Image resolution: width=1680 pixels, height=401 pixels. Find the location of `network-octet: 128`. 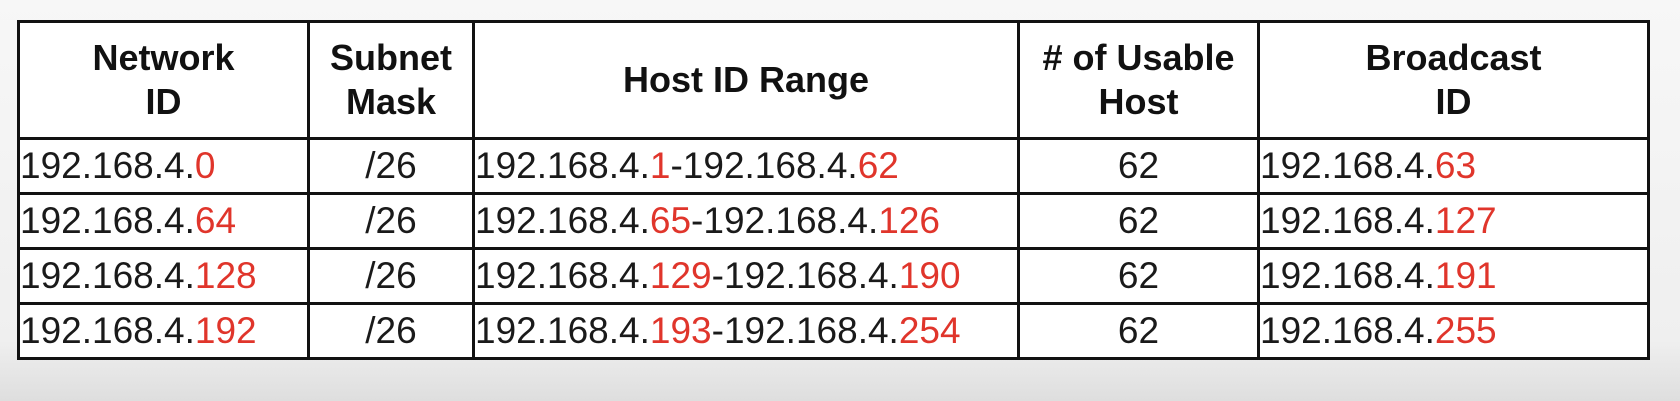

network-octet: 128 is located at coordinates (225, 275).